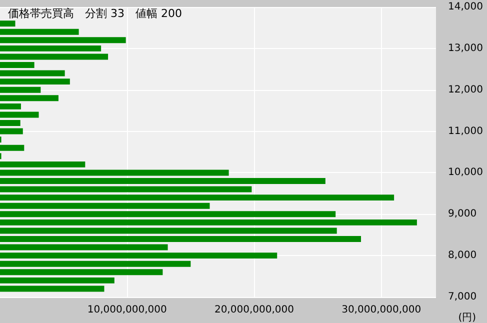 Image resolution: width=487 pixels, height=323 pixels. I want to click on y-tick-label: 13,000, so click(465, 48).